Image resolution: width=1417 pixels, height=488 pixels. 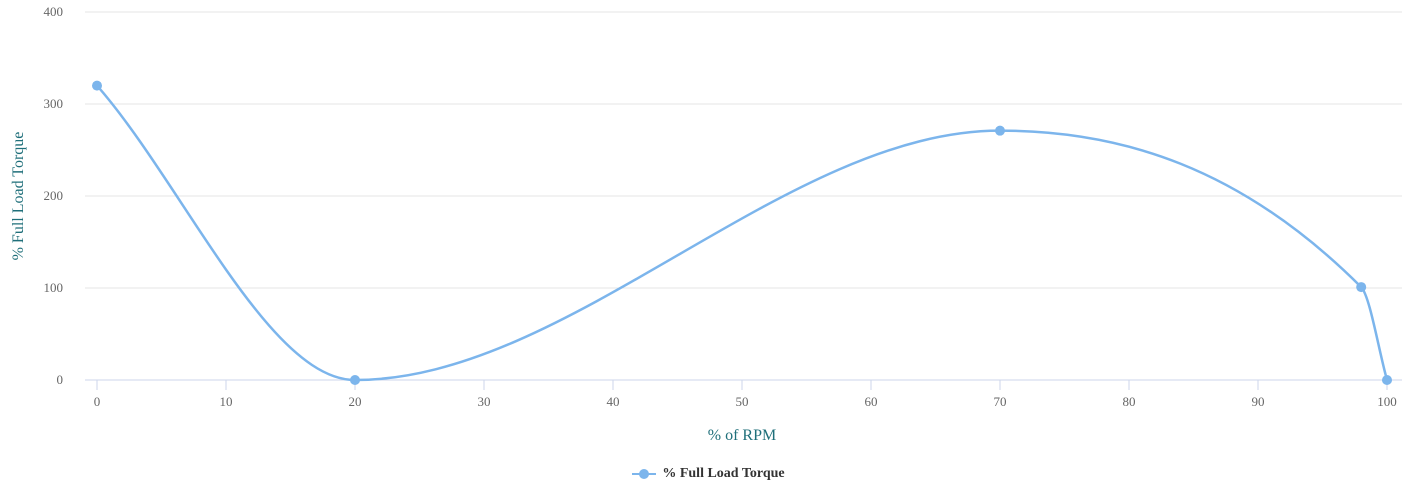 I want to click on y-tick-label-400: 400, so click(x=54, y=11).